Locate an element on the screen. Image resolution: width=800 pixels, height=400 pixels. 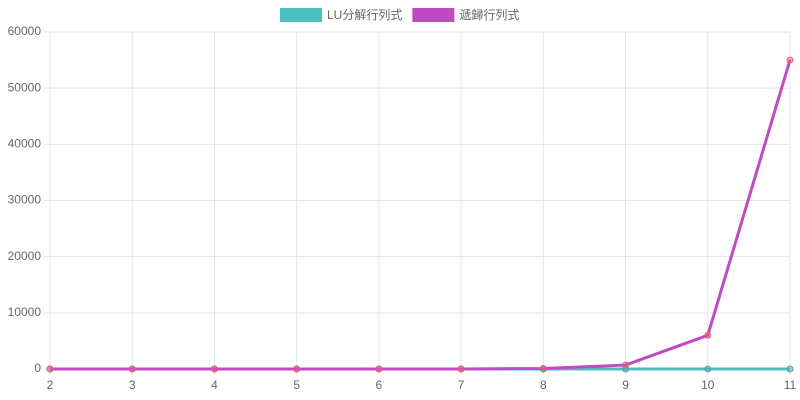
x-tick-label: 2 is located at coordinates (50, 385).